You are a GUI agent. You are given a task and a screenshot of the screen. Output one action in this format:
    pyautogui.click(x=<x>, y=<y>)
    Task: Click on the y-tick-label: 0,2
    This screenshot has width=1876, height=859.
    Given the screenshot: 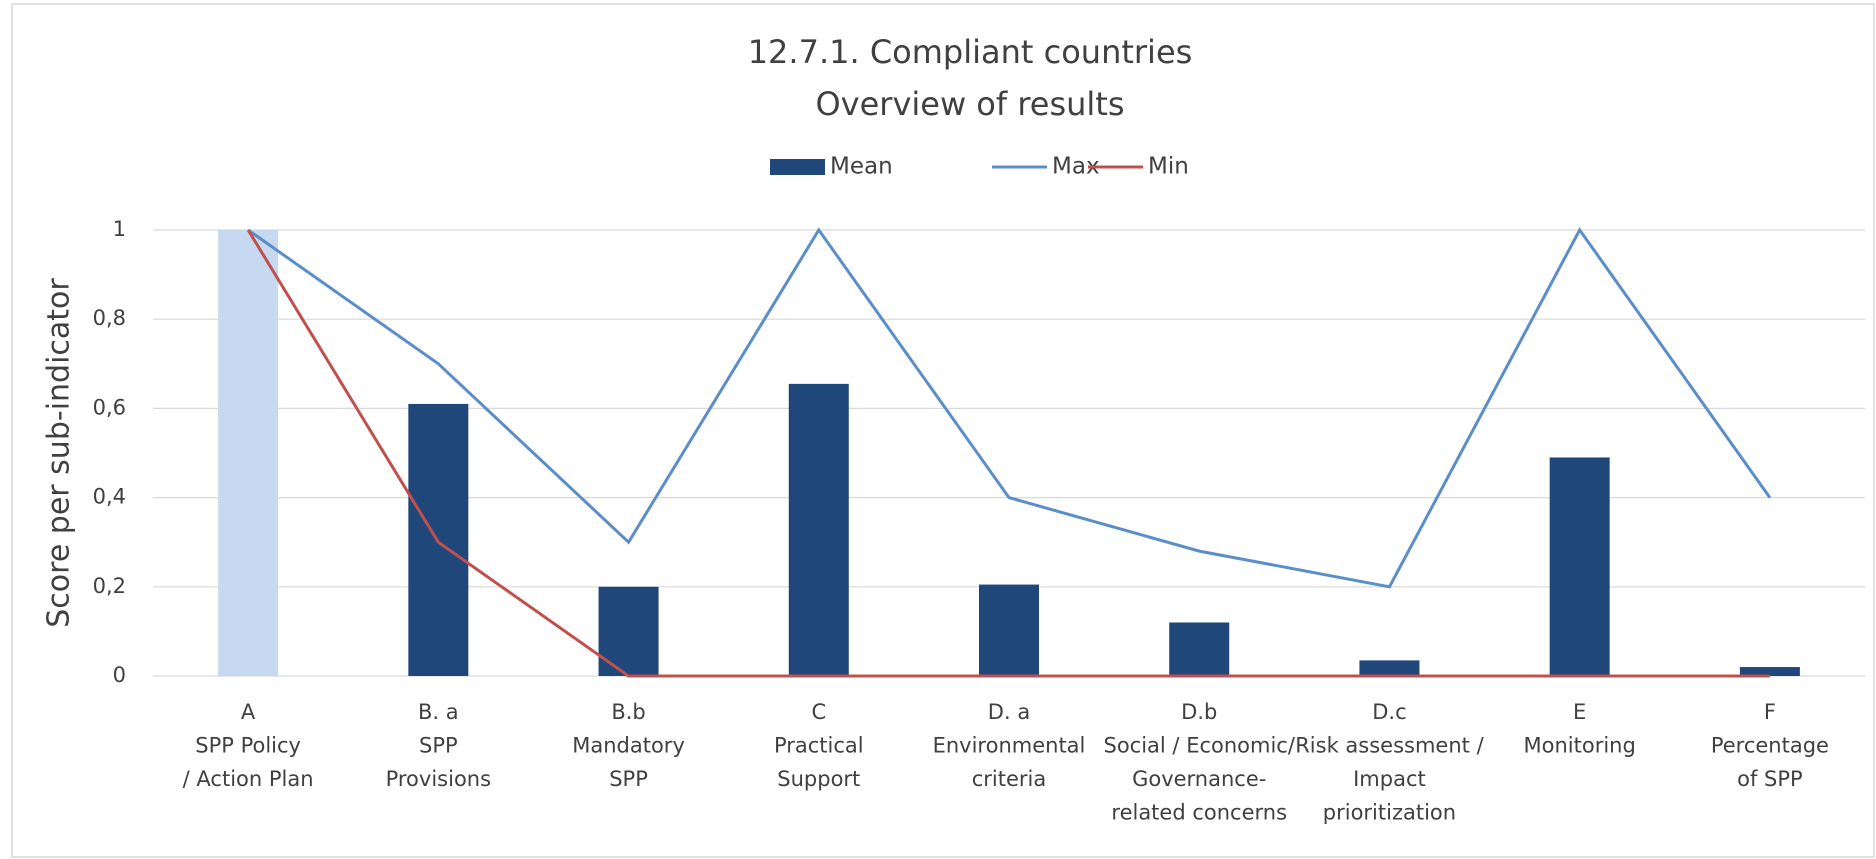 What is the action you would take?
    pyautogui.click(x=109, y=586)
    